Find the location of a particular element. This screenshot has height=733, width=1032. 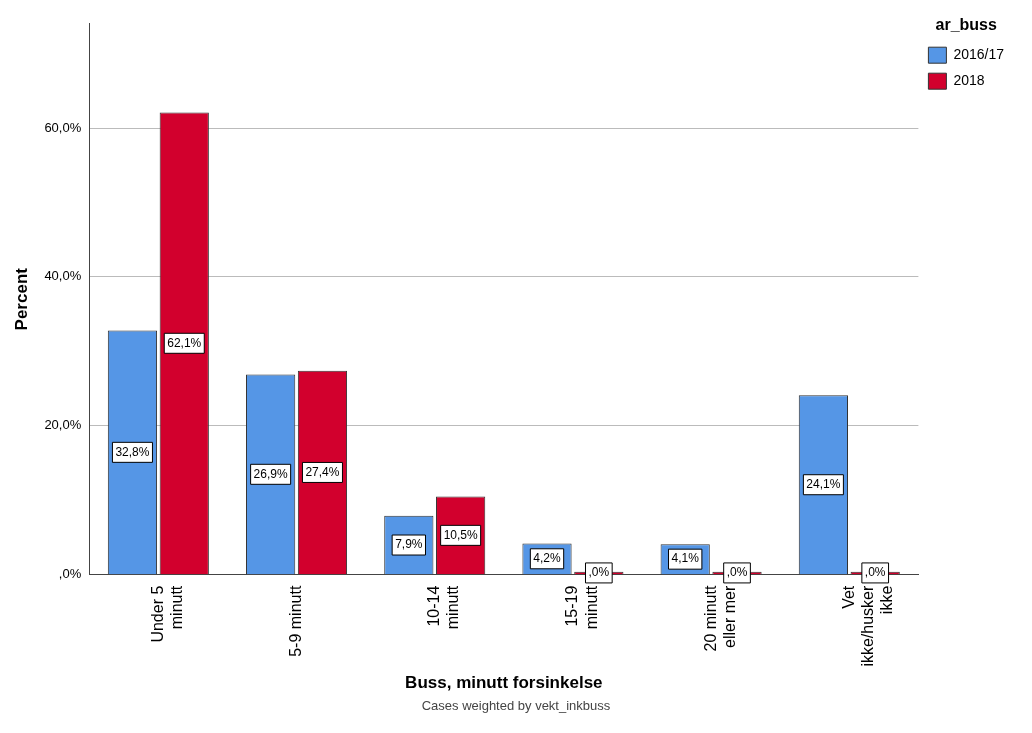

y-tick-label: ,0% is located at coordinates (70, 574).